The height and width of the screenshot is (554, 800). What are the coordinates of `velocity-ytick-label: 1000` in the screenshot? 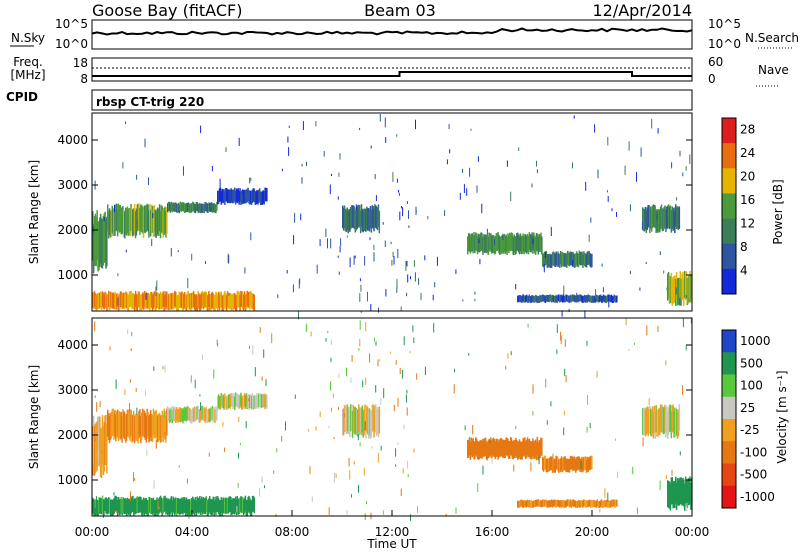 It's located at (72, 480).